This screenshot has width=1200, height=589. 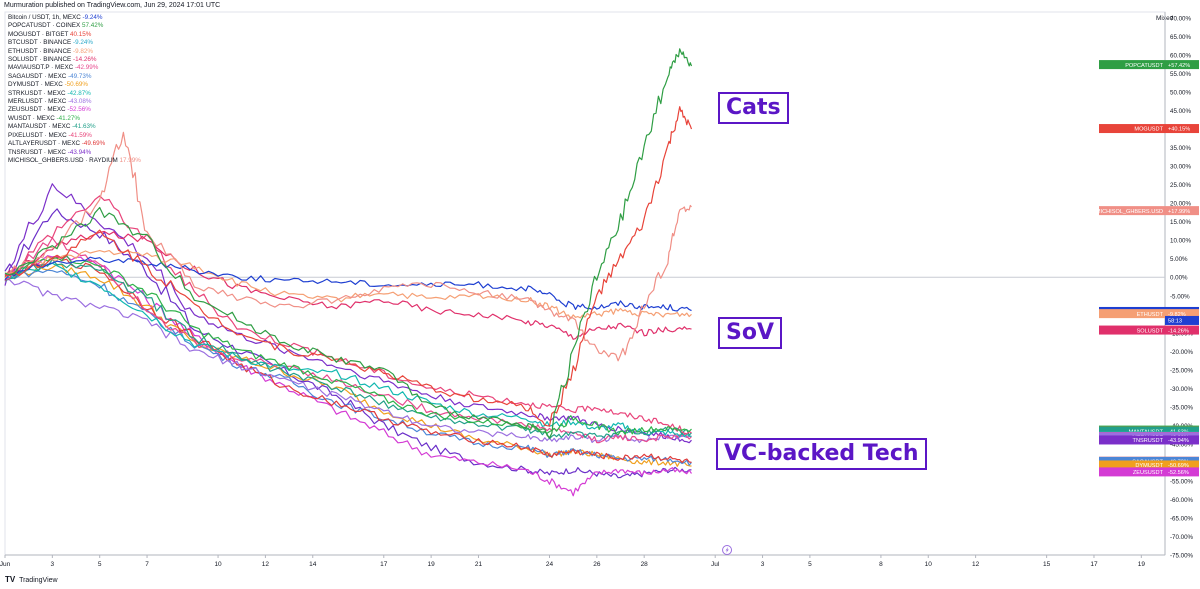 I want to click on legend-row: POPCATUSDT · COINEX 57.42%, so click(x=74, y=26).